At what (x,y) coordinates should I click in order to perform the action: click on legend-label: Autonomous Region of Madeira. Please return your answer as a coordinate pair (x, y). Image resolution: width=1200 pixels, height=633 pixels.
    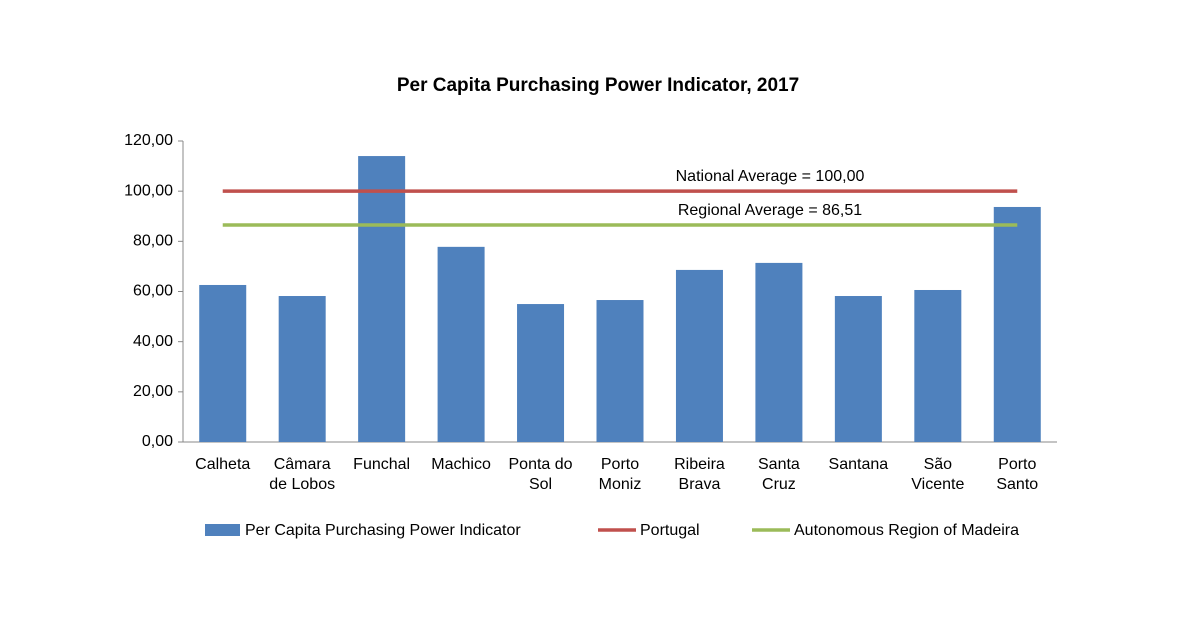
    Looking at the image, I should click on (906, 530).